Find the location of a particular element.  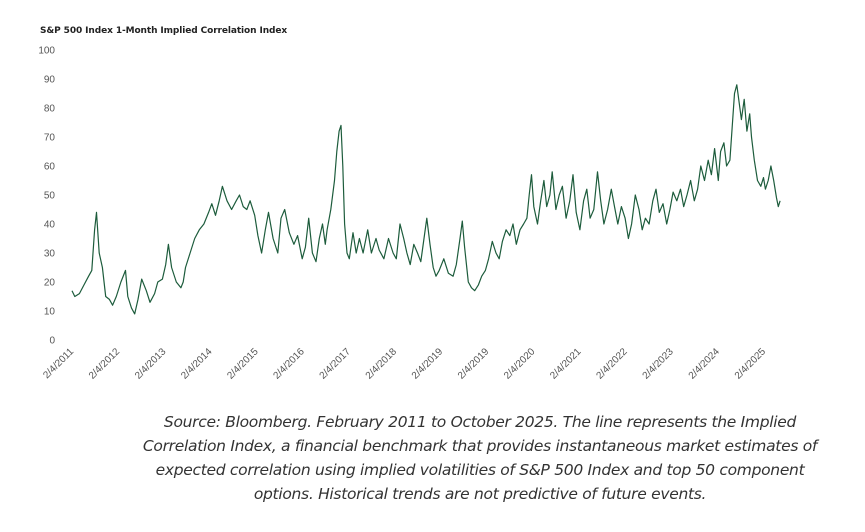

y-tick-label: 100 is located at coordinates (46, 51).